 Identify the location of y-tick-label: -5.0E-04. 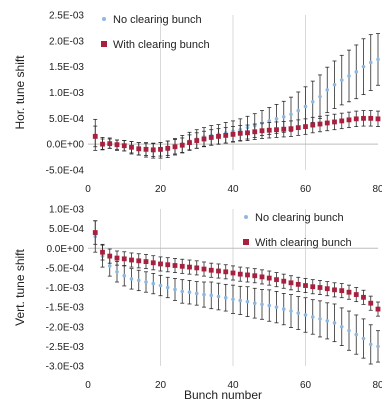
(65, 268).